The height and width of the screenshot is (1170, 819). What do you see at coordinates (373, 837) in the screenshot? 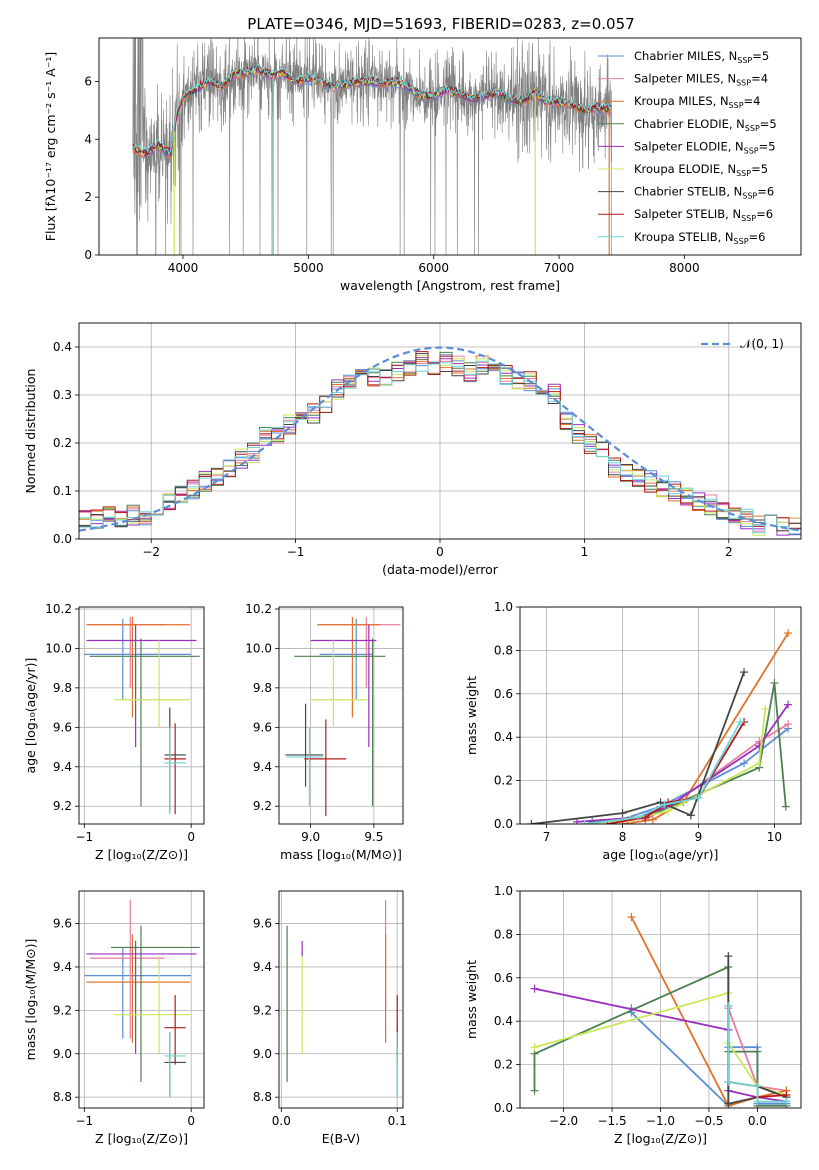
I see `x-tick-label: 9.5` at bounding box center [373, 837].